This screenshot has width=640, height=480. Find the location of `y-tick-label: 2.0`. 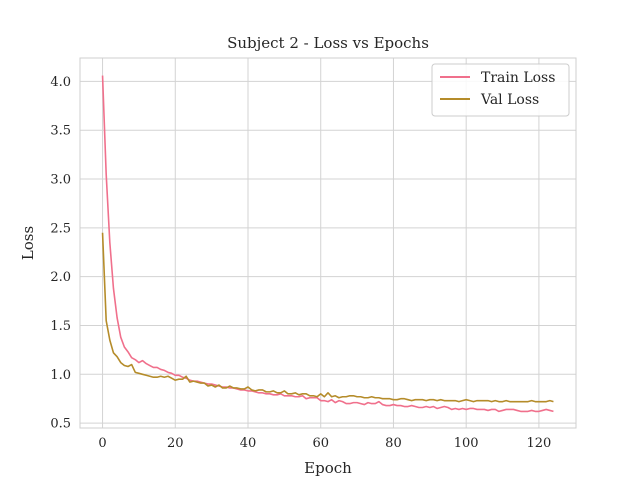

y-tick-label: 2.0 is located at coordinates (60, 277).